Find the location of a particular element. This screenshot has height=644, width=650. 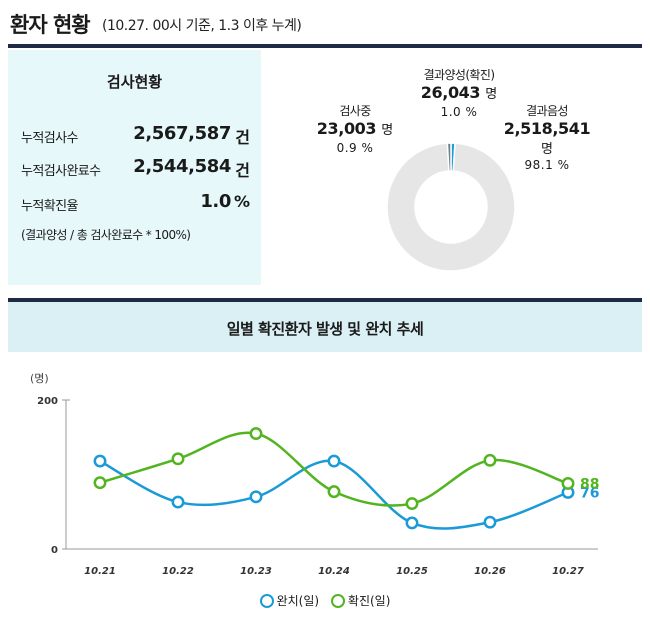

chart-title: 일별 확진환자 발생 및 완치 추세 is located at coordinates (325, 329).